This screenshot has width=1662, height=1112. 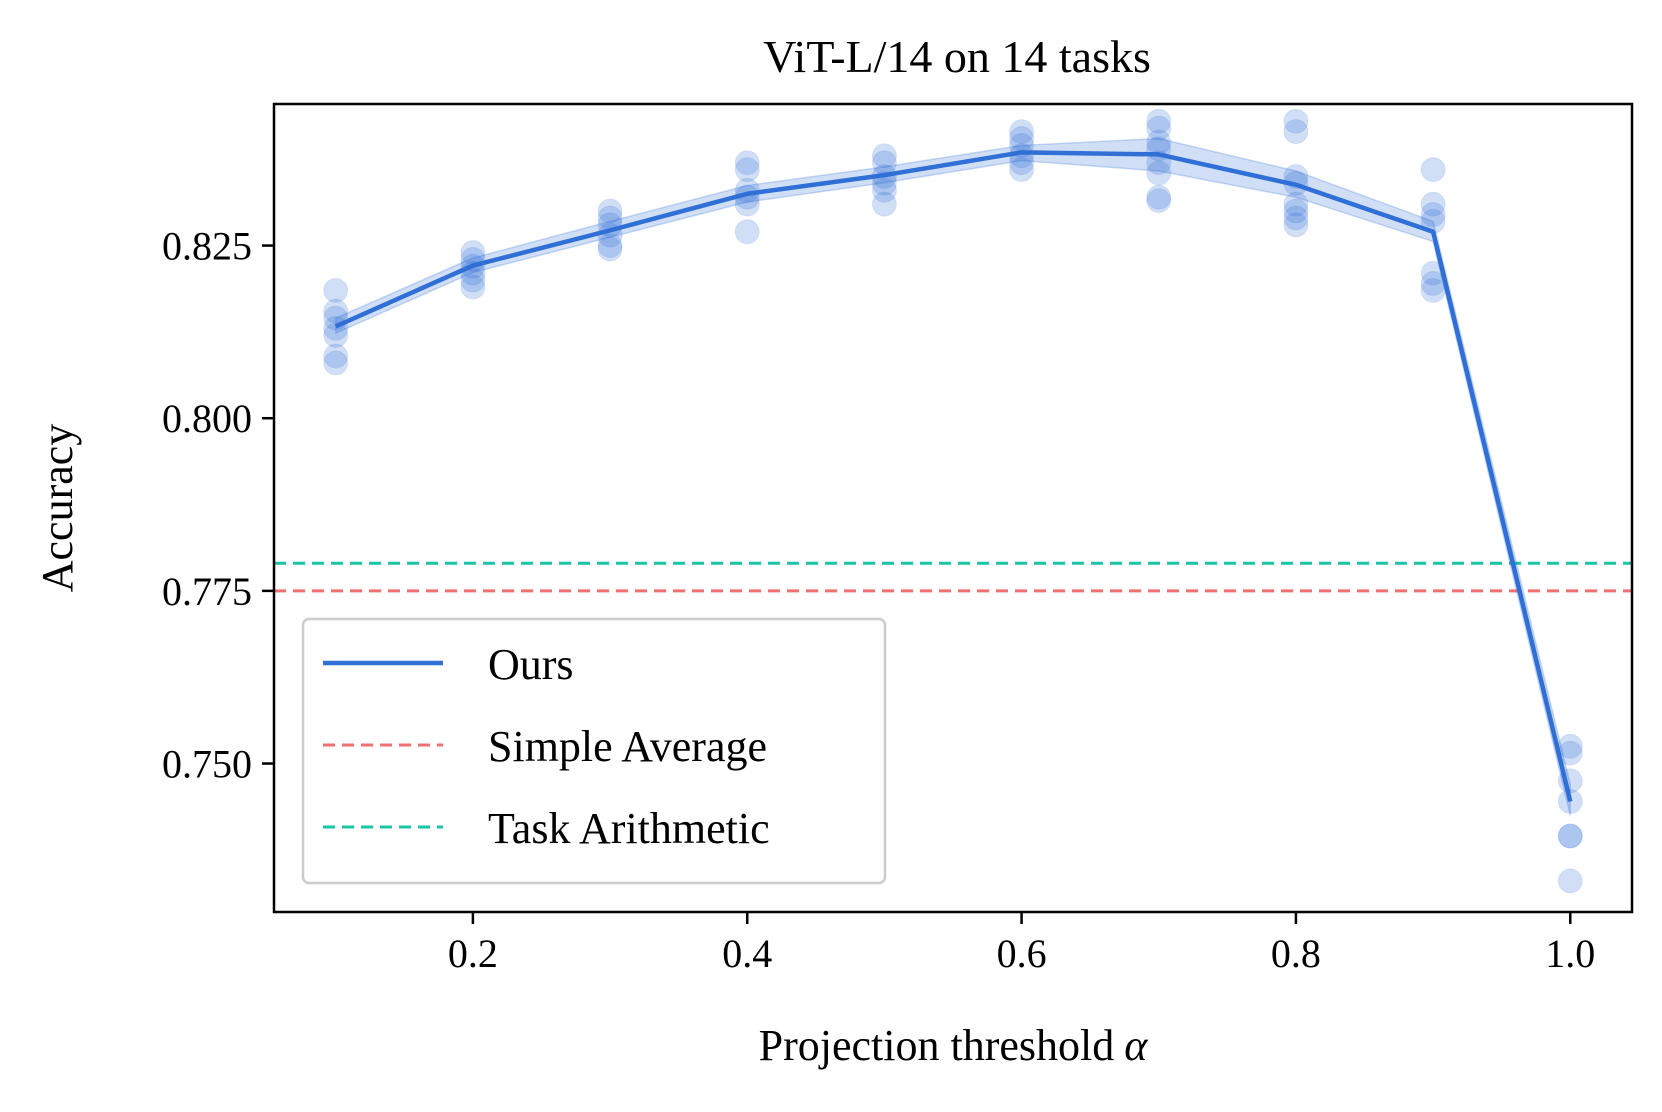 I want to click on legend-label-ours: Ours, so click(x=531, y=664).